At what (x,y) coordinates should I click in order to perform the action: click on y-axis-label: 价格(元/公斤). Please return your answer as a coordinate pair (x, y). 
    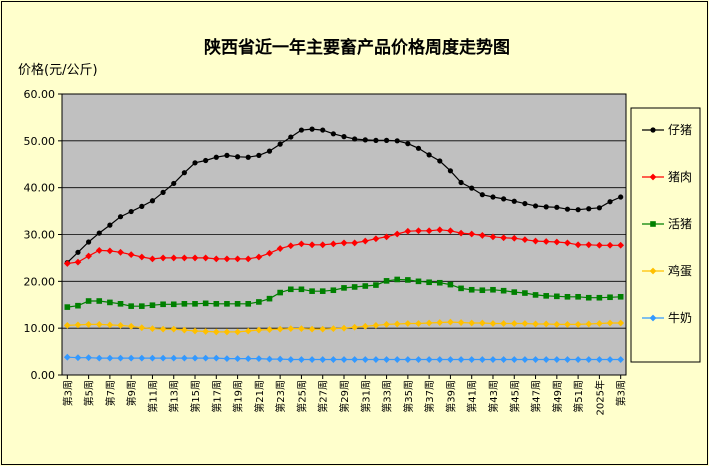
    Looking at the image, I should click on (58, 70).